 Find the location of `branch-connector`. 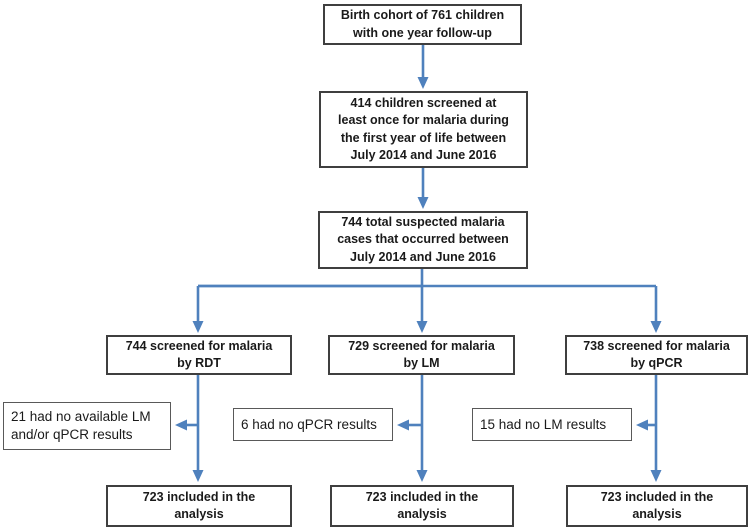

branch-connector is located at coordinates (311, 278).